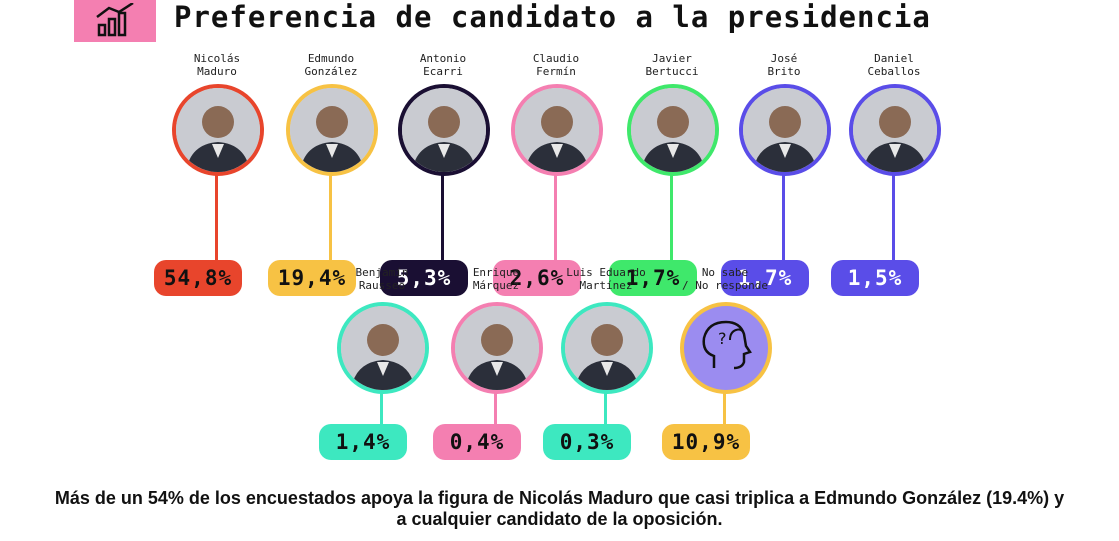  I want to click on candidate-item: Nicolás Maduro 54,8%, so click(217, 172).